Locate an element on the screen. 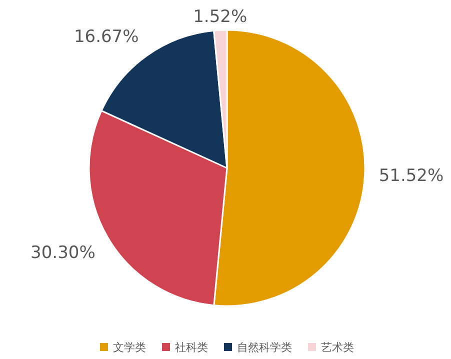 The height and width of the screenshot is (359, 451). legend-label: 文学类 is located at coordinates (129, 347).